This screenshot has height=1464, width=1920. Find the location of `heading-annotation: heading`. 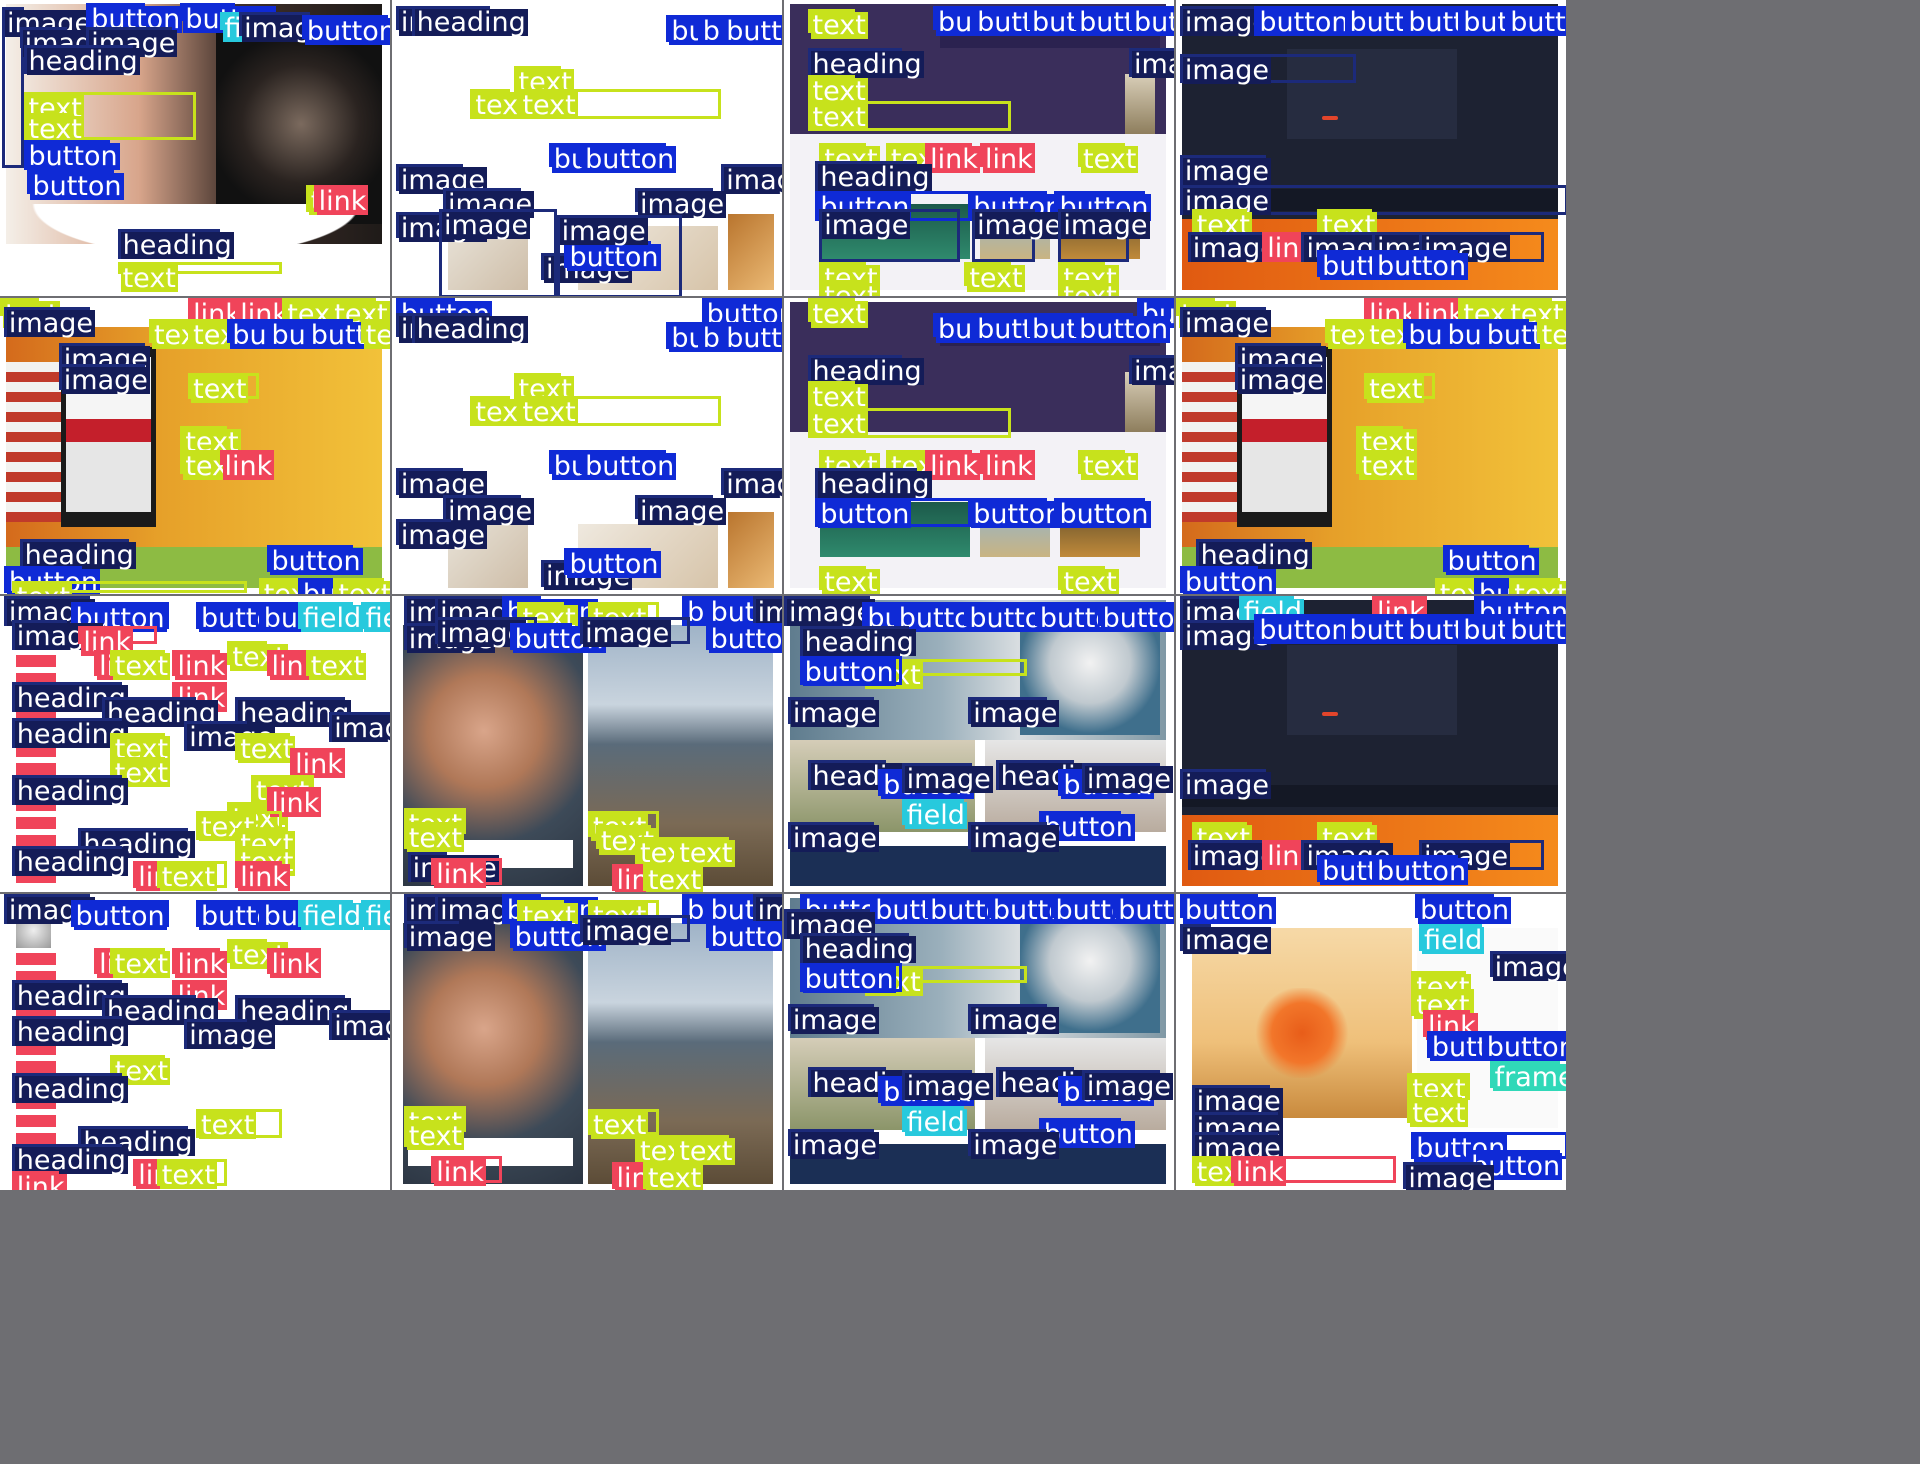

heading-annotation: heading is located at coordinates (865, 1081).